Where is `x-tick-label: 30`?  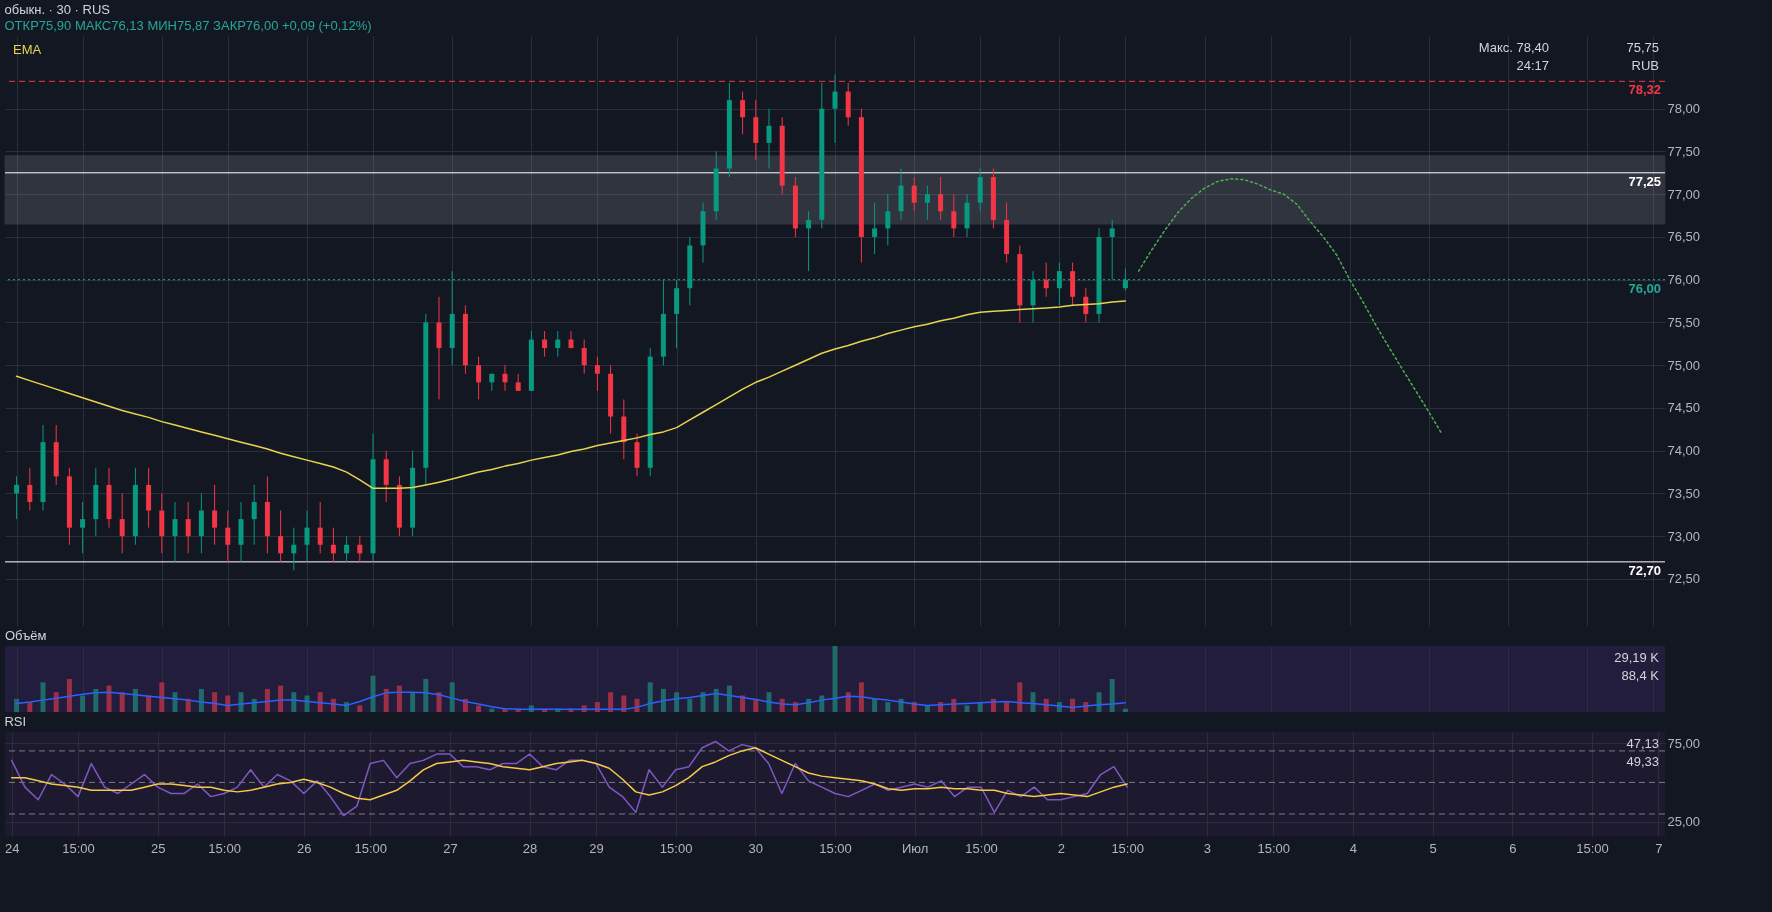
x-tick-label: 30 is located at coordinates (756, 848).